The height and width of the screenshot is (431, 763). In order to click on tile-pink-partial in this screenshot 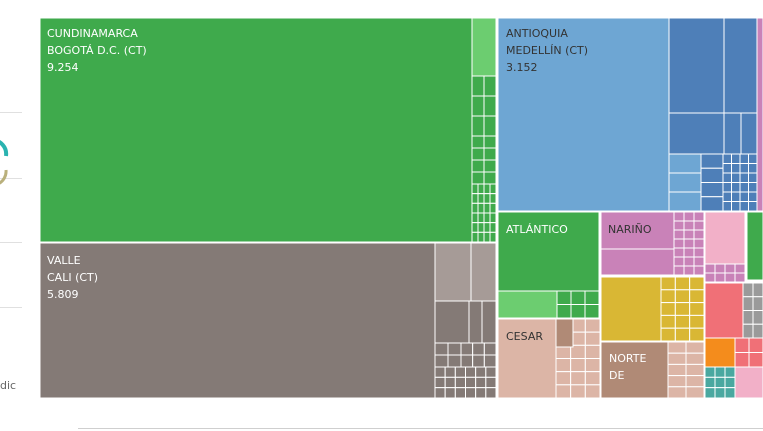, I will do `click(748, 382)`.